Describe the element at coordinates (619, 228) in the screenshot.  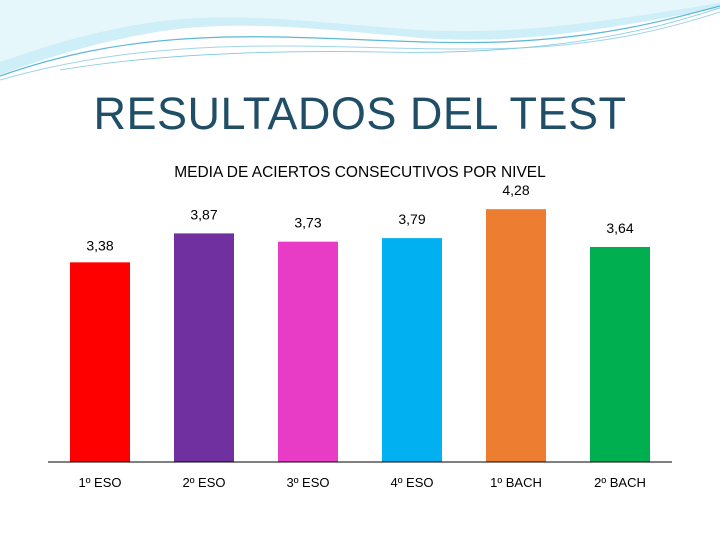
I see `value-label-6: 3,64` at that location.